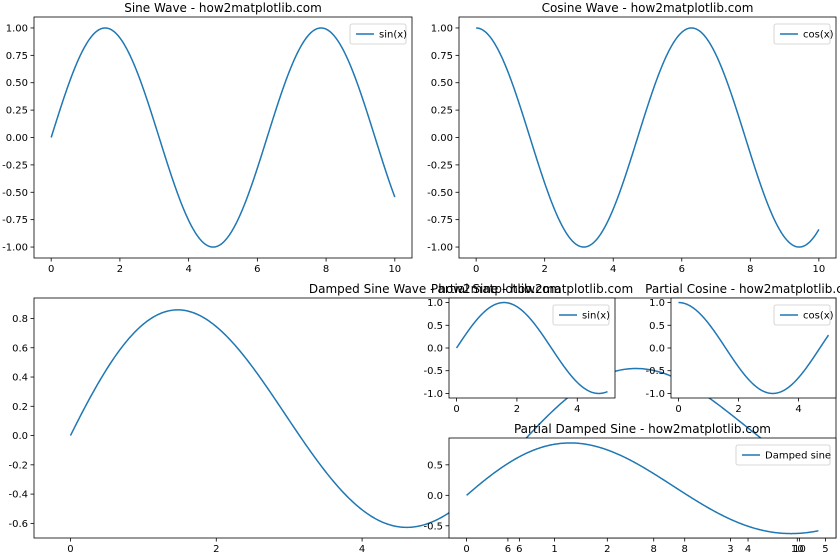 Image resolution: width=840 pixels, height=560 pixels. What do you see at coordinates (532, 289) in the screenshot?
I see `chart-title: Partial Sine - how2matplotlib.com` at bounding box center [532, 289].